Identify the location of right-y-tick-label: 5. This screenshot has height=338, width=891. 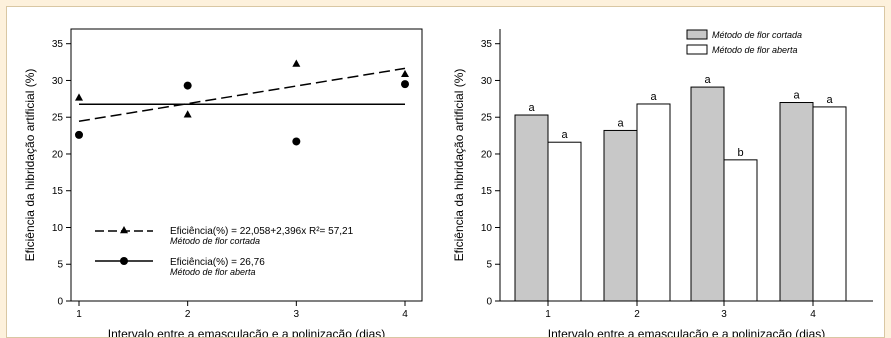
(489, 265).